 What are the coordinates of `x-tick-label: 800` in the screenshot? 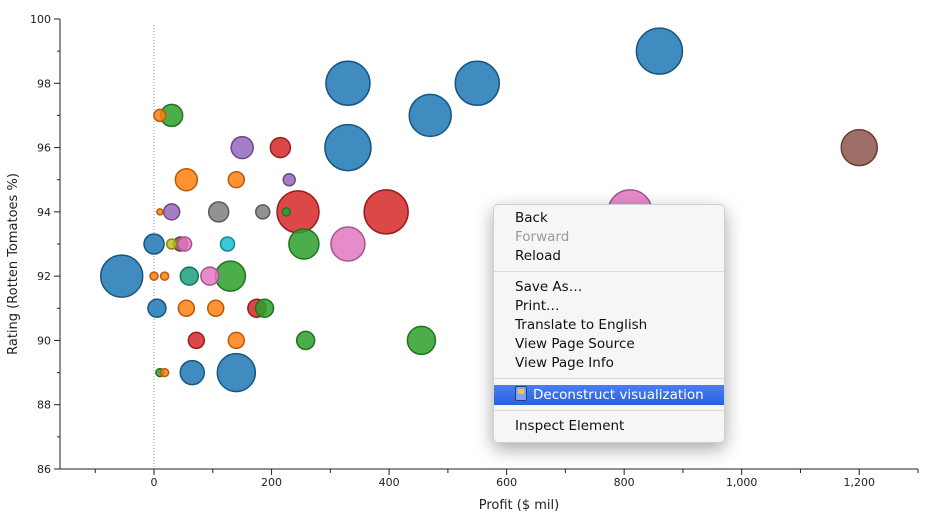 It's located at (624, 482).